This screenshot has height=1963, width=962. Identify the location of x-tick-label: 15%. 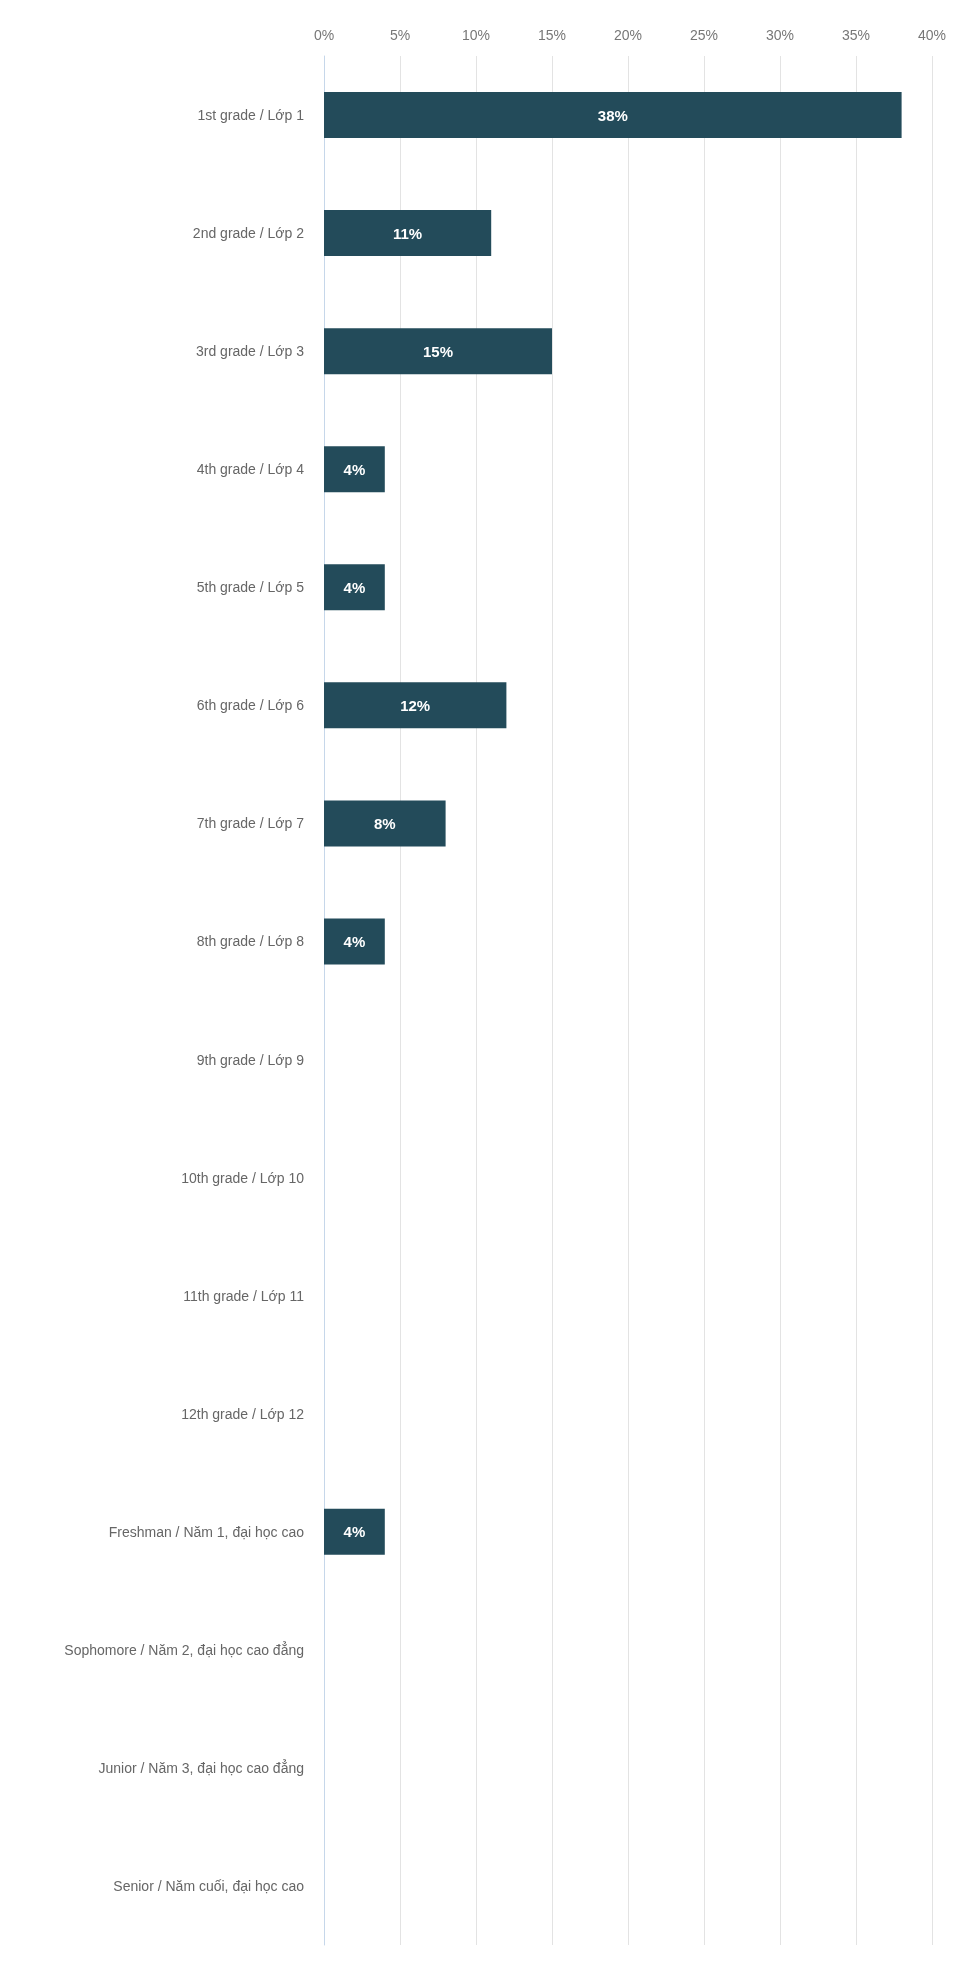
(552, 35).